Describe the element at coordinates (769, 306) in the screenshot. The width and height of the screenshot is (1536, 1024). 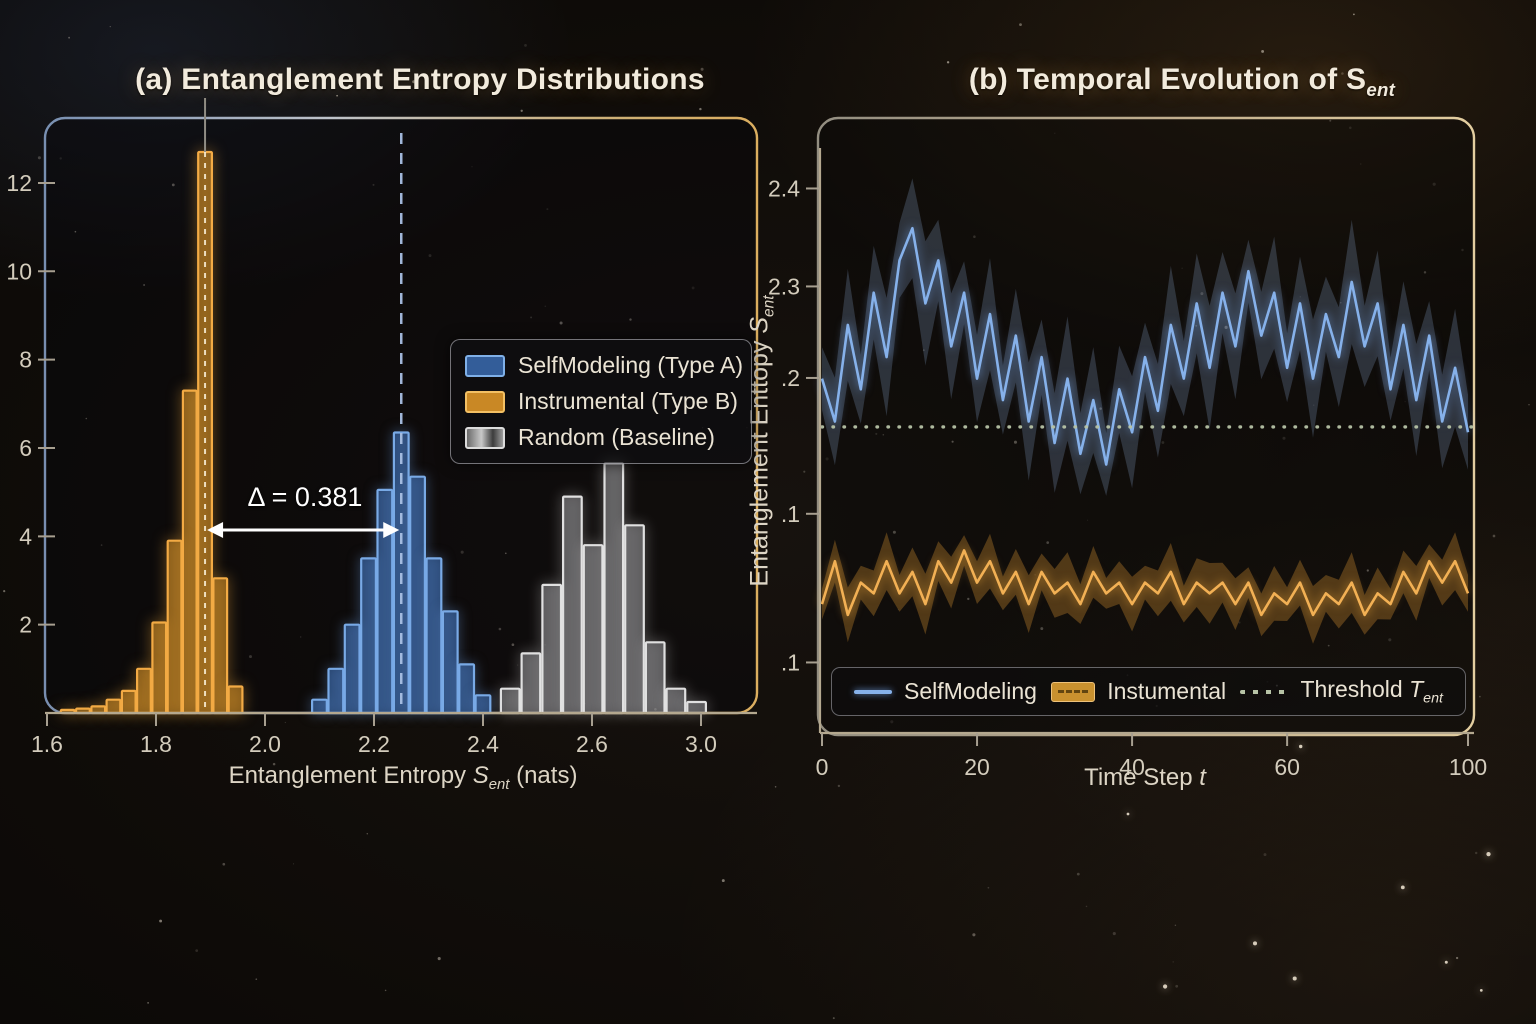
I see `ylabel-b-subscript: ent` at that location.